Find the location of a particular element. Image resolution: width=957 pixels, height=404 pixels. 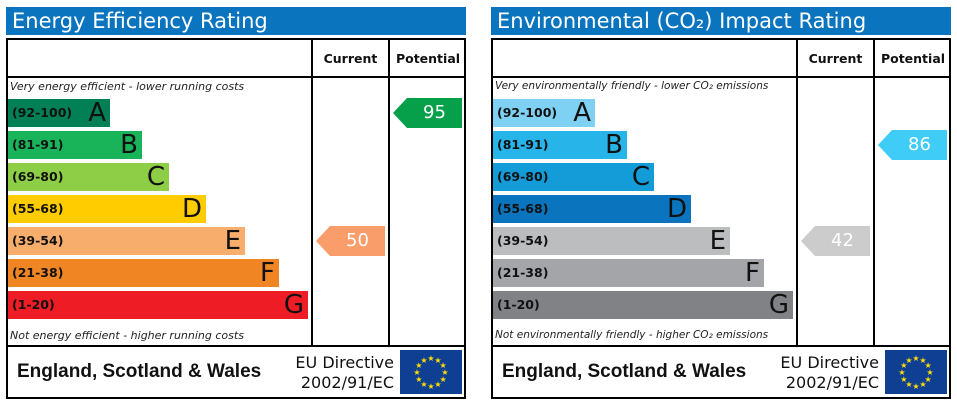

potential-rating-value: 95 is located at coordinates (434, 112).